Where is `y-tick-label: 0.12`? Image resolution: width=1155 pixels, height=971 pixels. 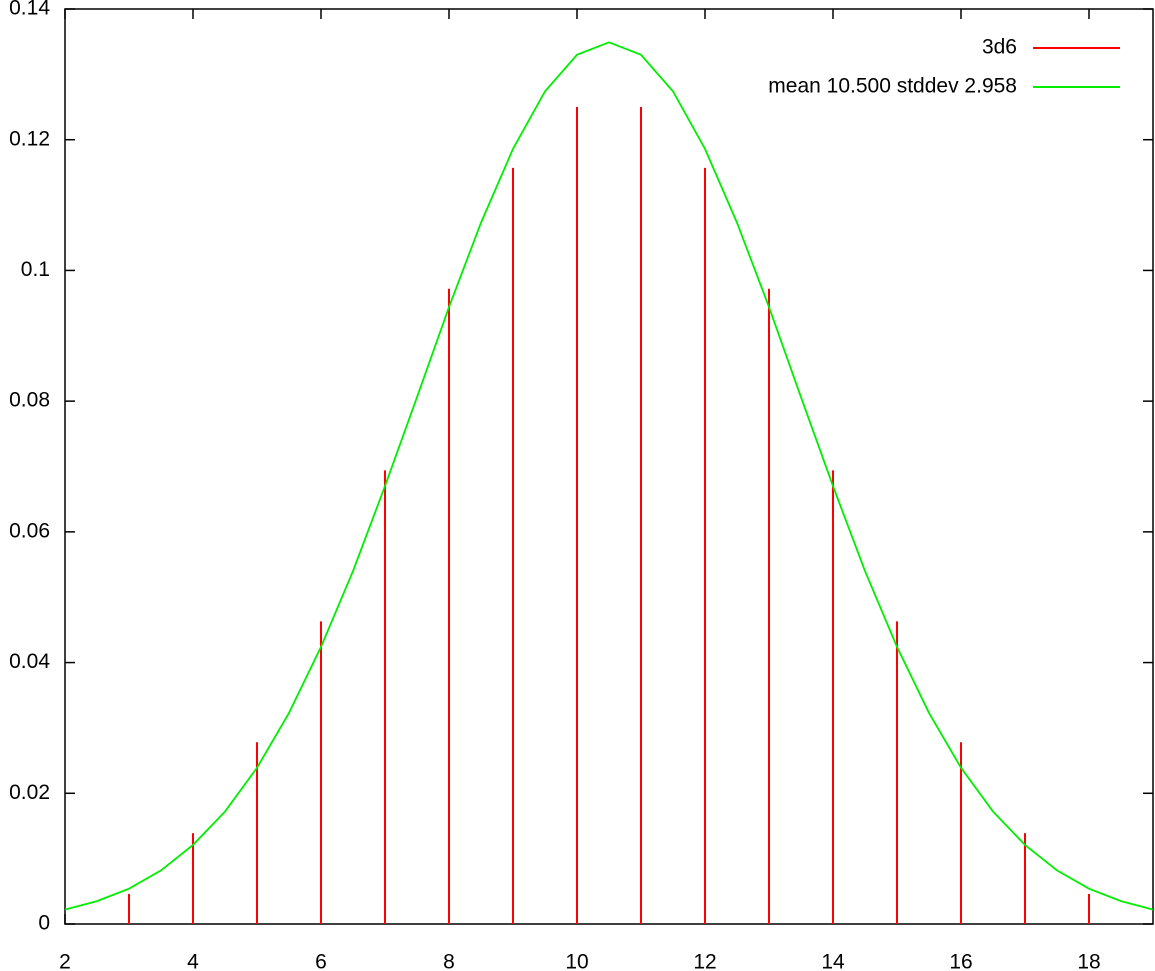
y-tick-label: 0.12 is located at coordinates (29, 138).